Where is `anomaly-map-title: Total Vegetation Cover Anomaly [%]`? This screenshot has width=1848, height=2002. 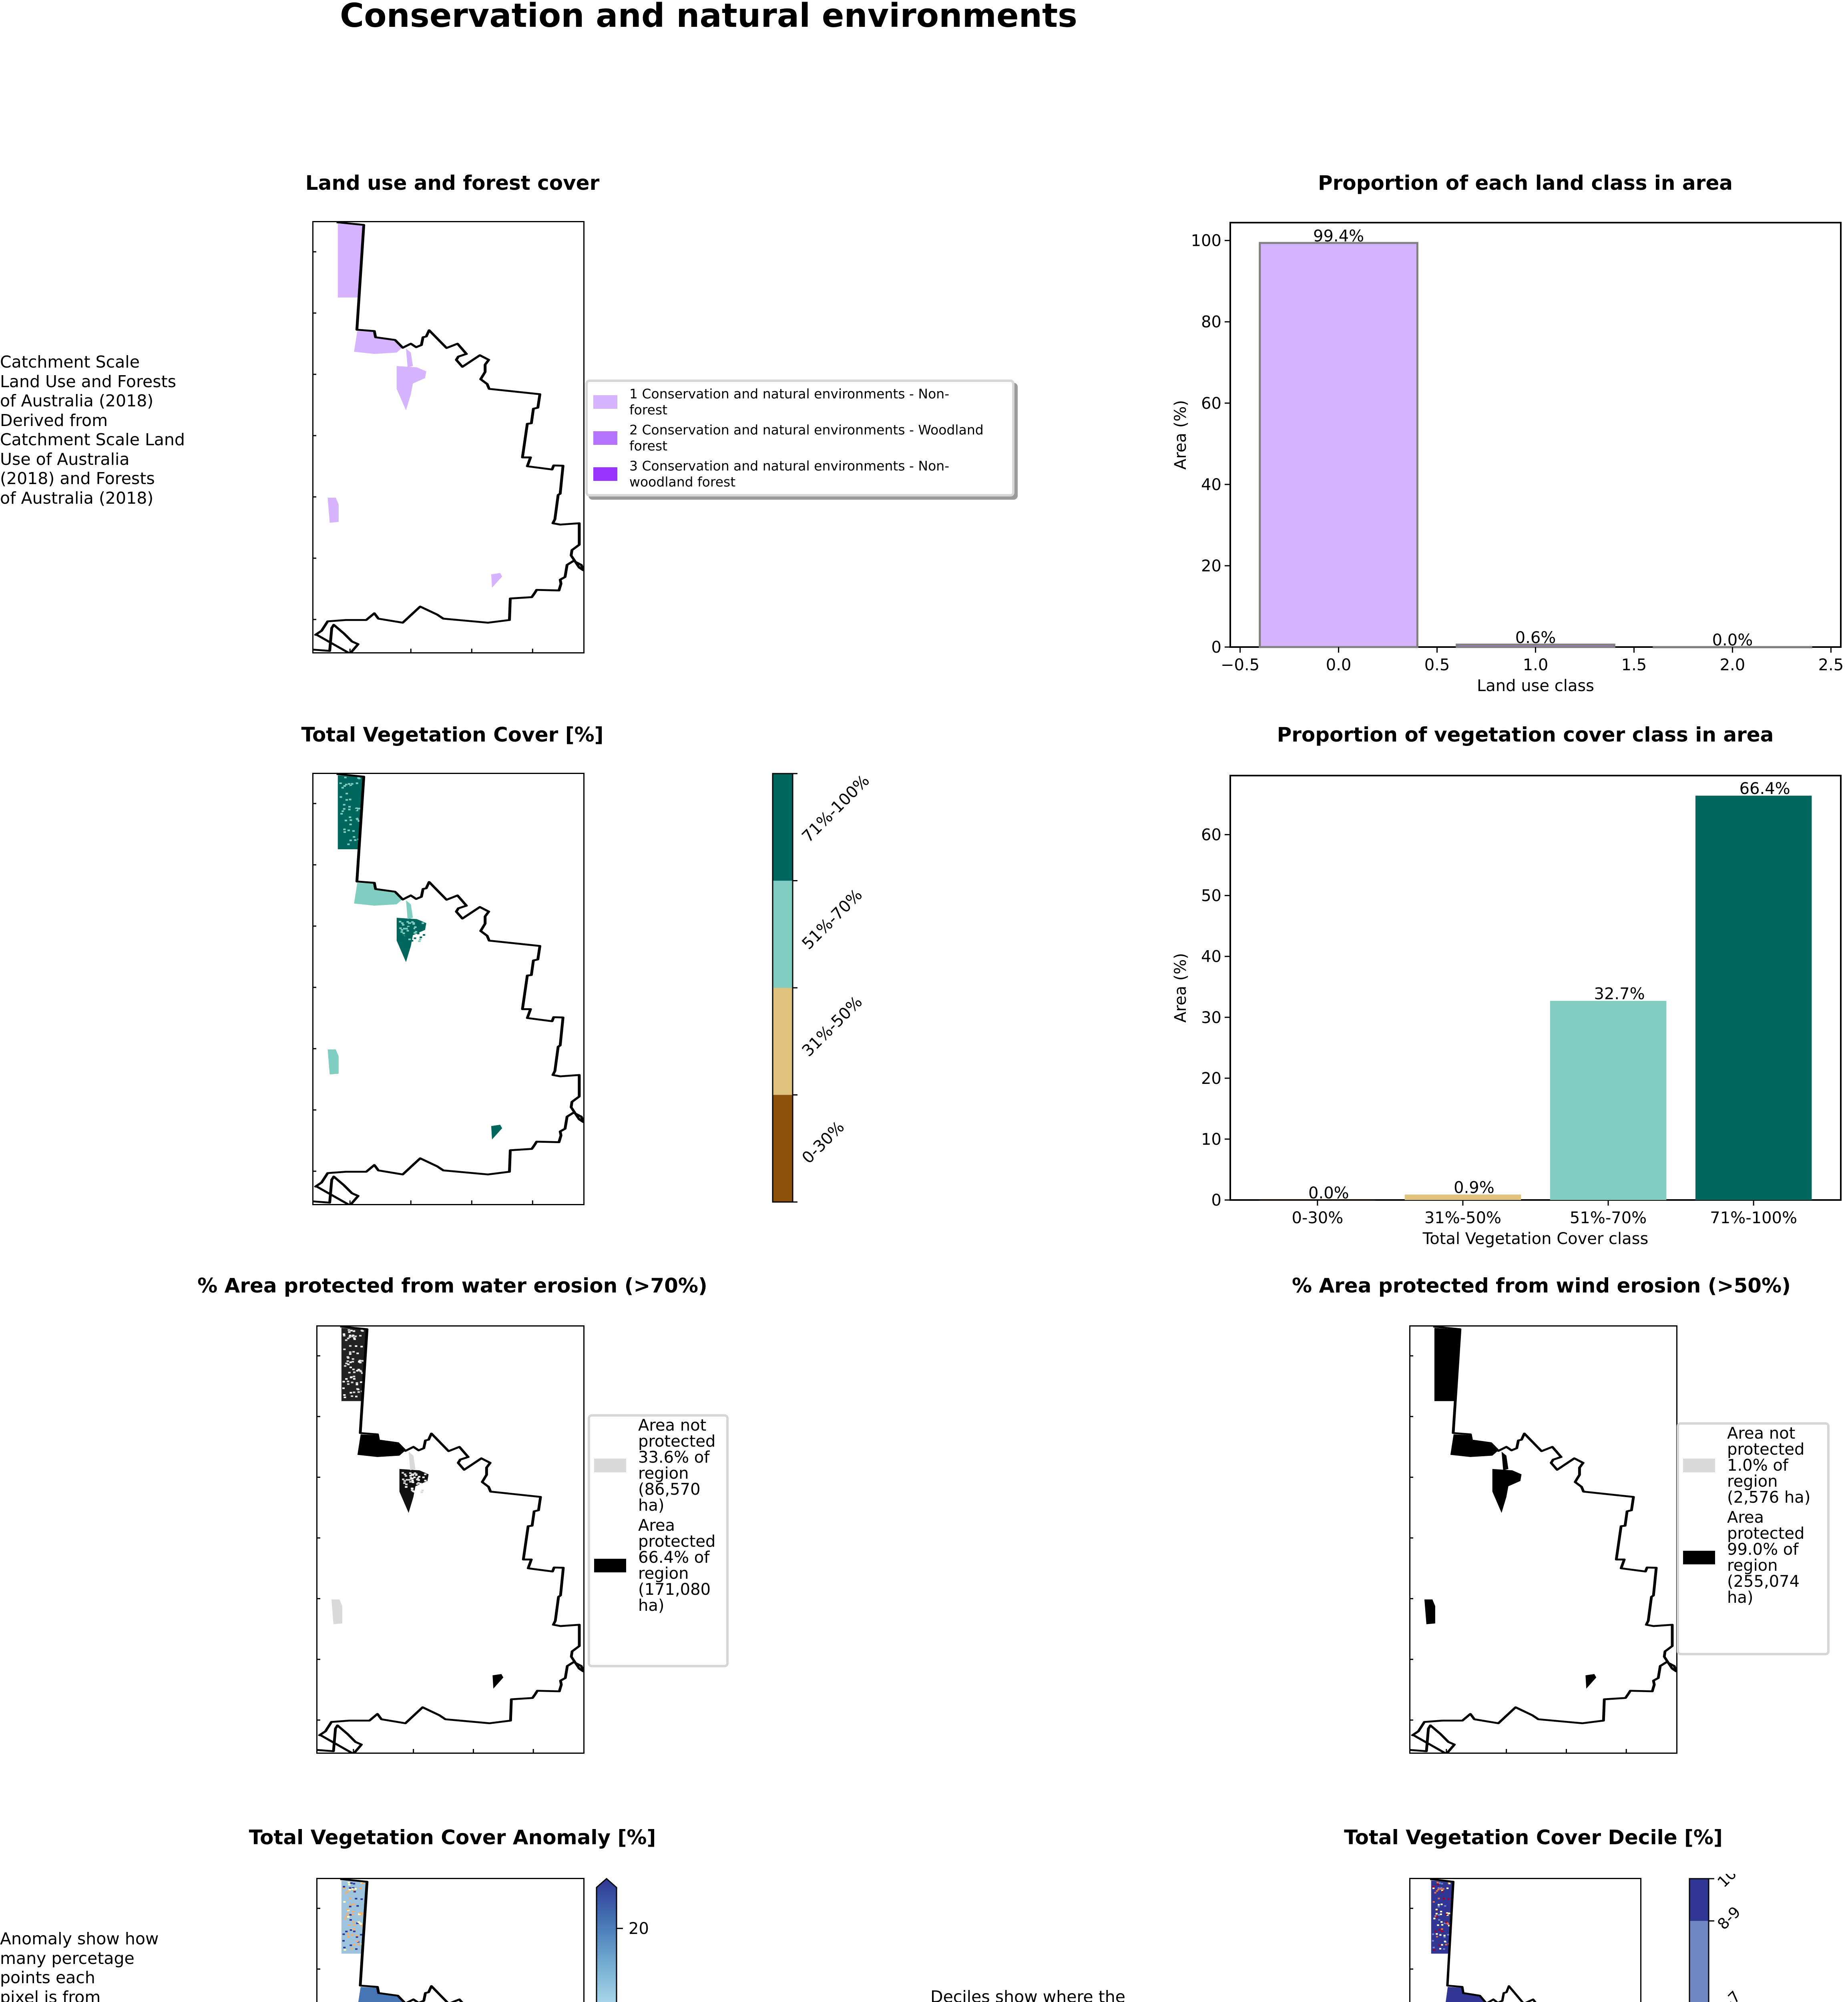 anomaly-map-title: Total Vegetation Cover Anomaly [%] is located at coordinates (452, 1837).